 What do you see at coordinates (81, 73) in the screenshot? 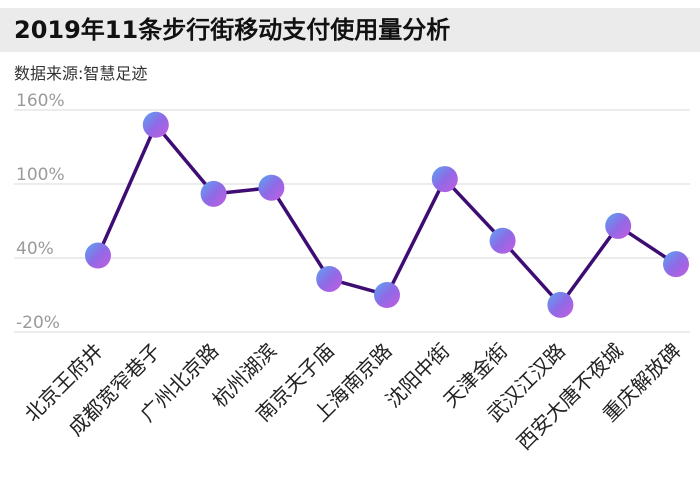
I see `data-source-subtitle: 数据来源:智慧足迹` at bounding box center [81, 73].